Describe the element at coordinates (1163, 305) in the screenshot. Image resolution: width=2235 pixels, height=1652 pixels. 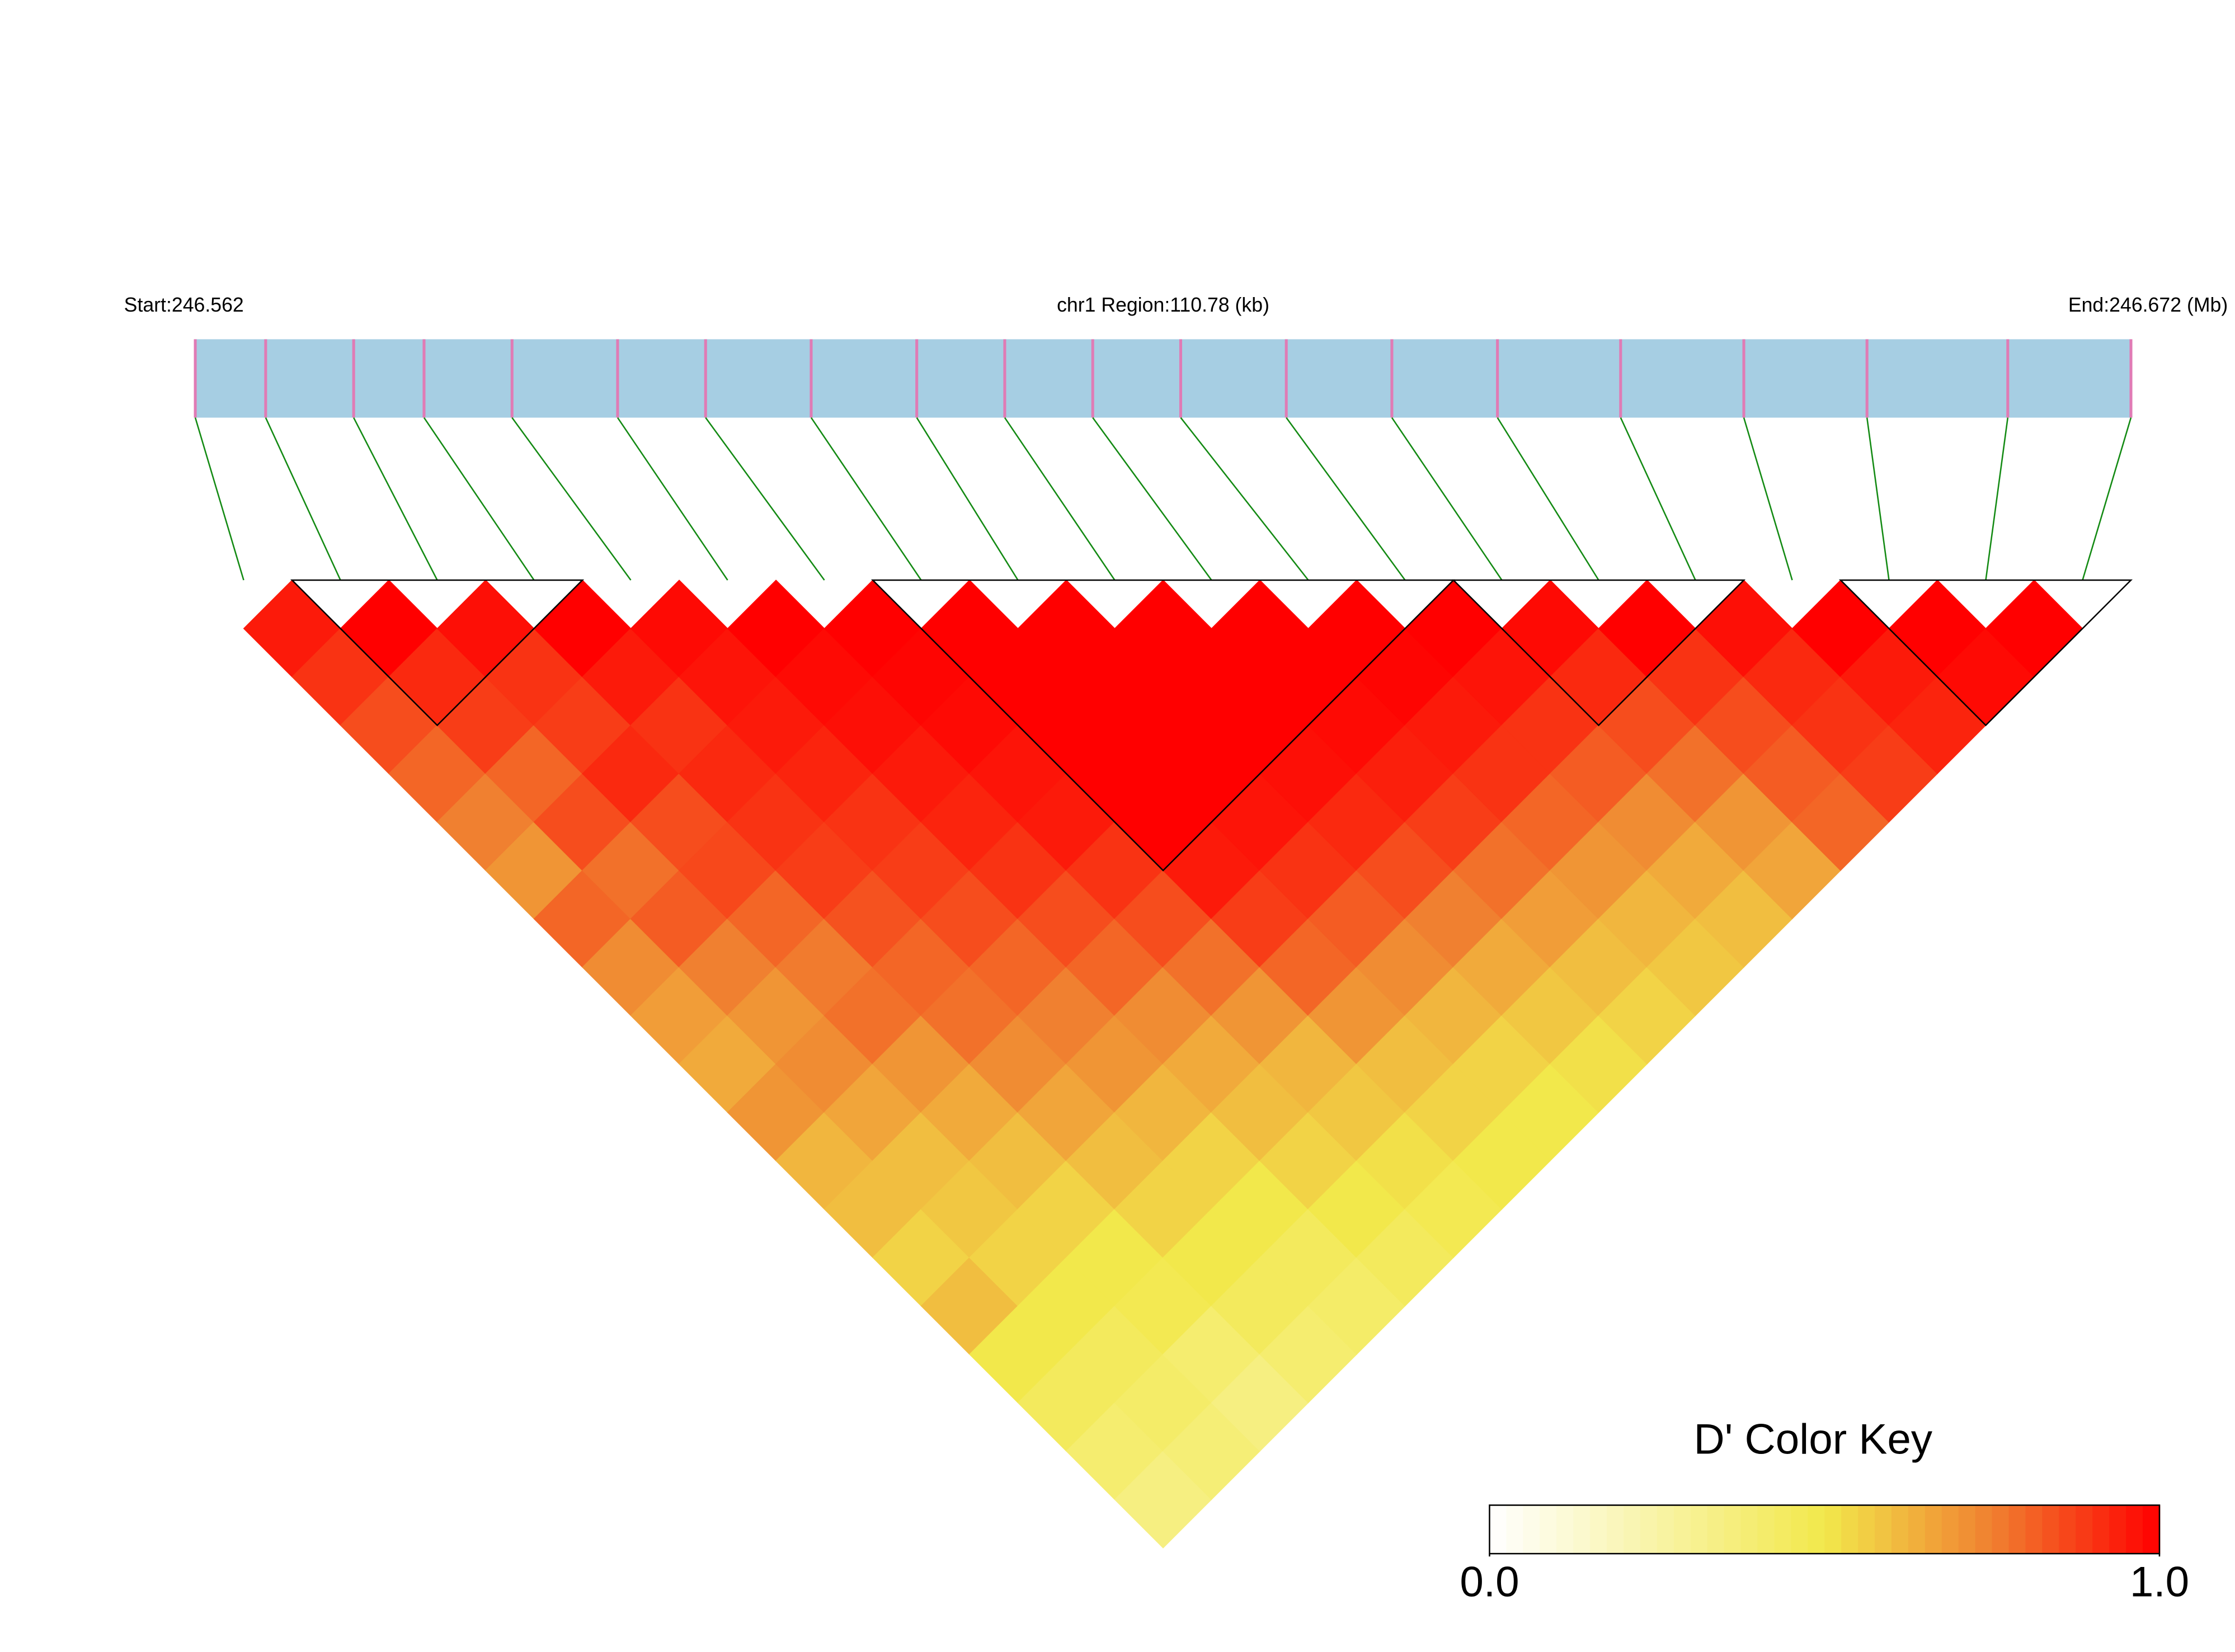
I see `region-label: chr1 Region:110.78 (kb)` at that location.